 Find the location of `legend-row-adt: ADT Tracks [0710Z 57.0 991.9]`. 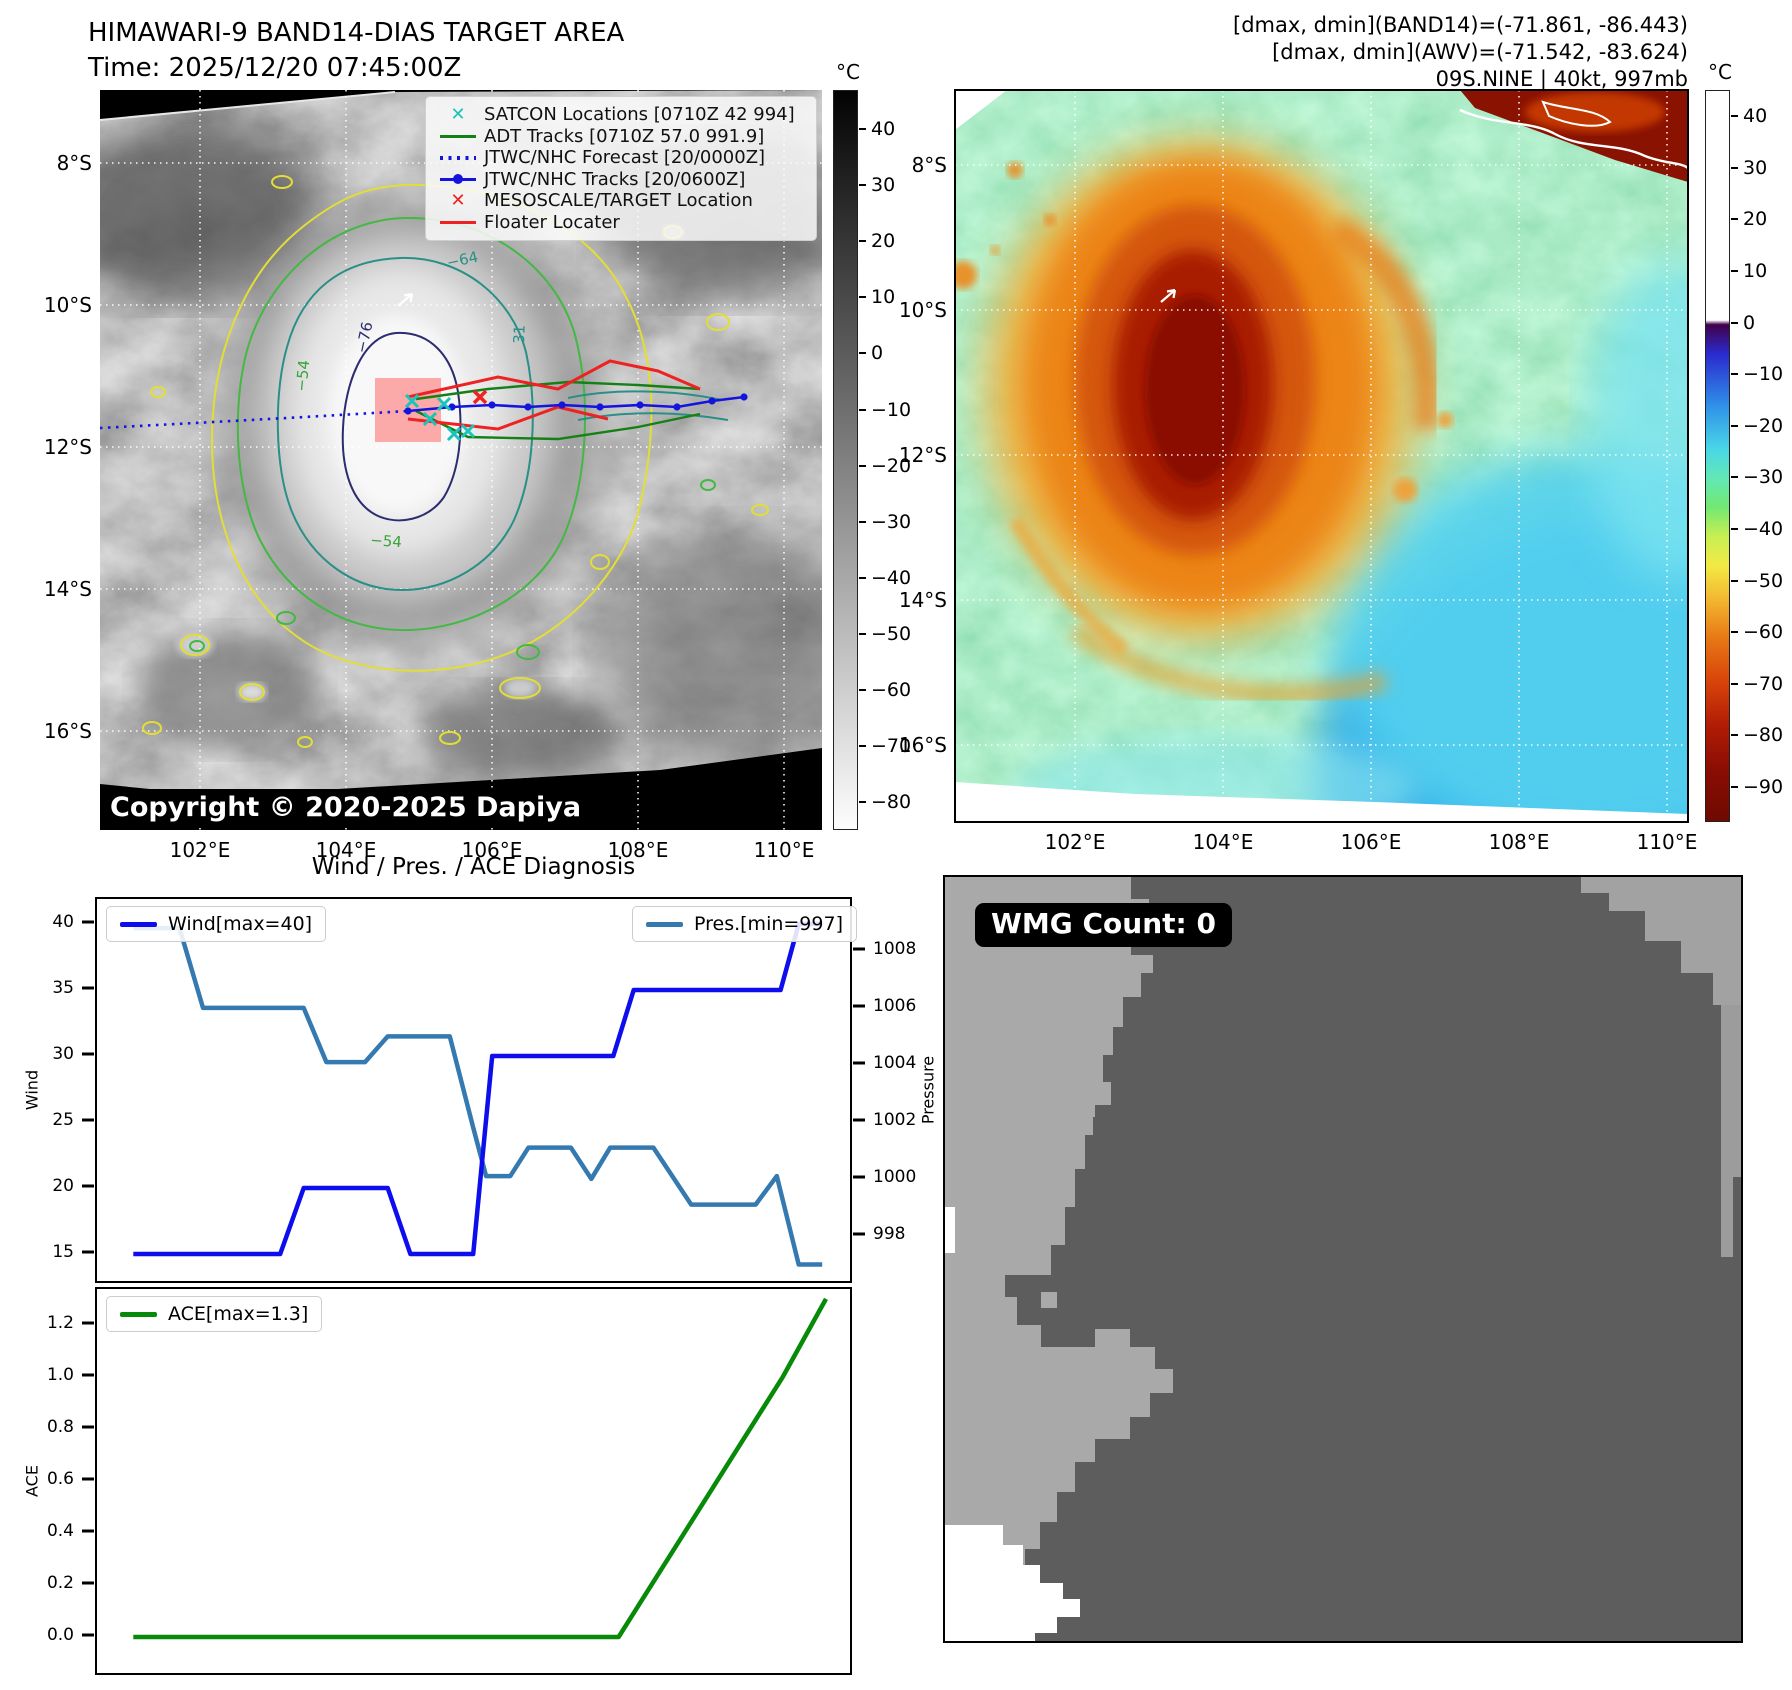

legend-row-adt: ADT Tracks [0710Z 57.0 991.9] is located at coordinates (619, 137).